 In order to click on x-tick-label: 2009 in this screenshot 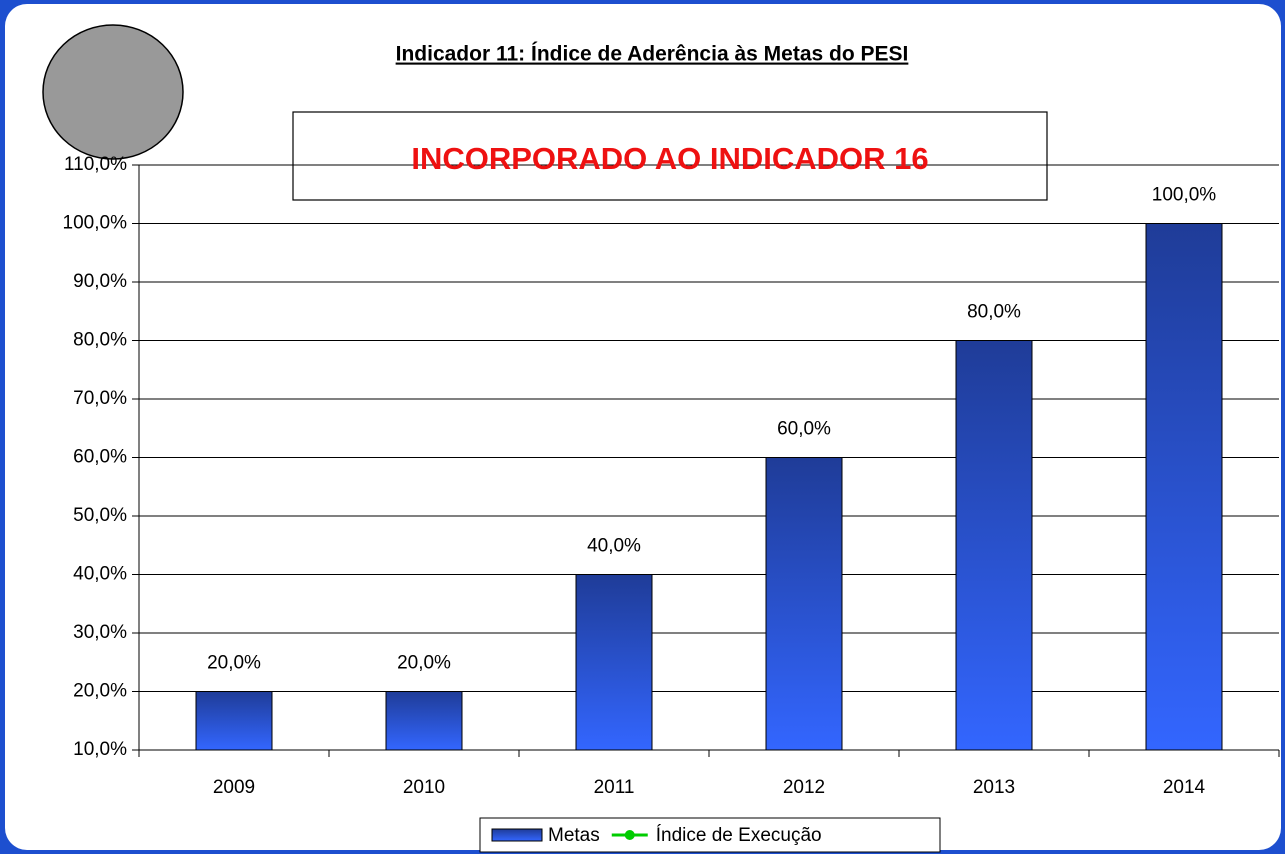, I will do `click(234, 787)`.